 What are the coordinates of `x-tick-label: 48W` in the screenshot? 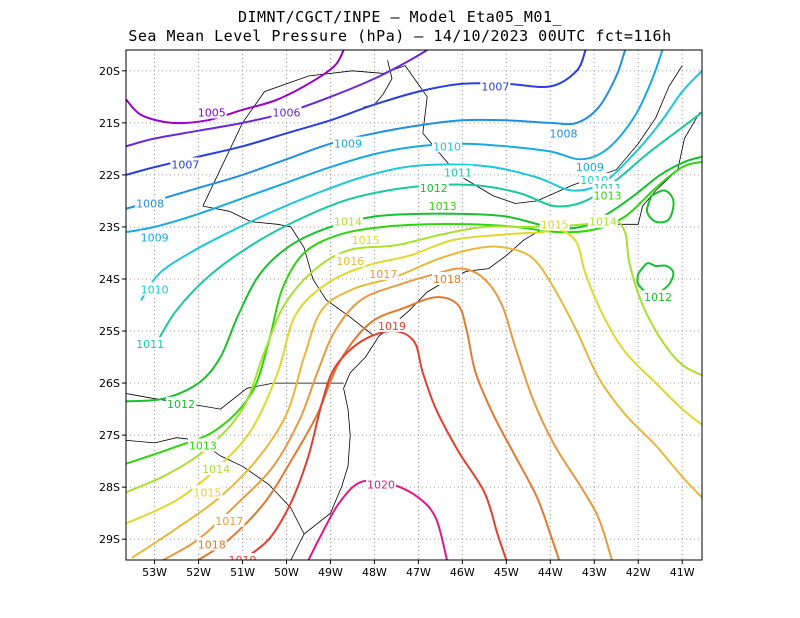 It's located at (374, 572).